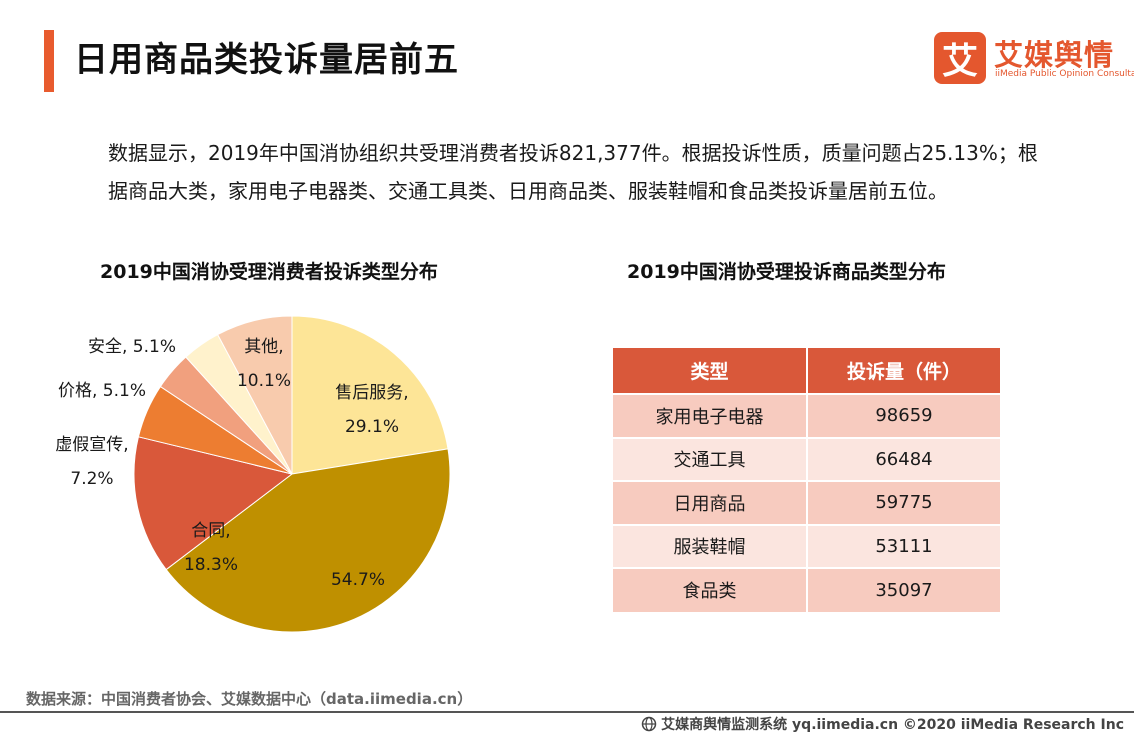  What do you see at coordinates (710, 502) in the screenshot?
I see `table-cell-type: 日用商品` at bounding box center [710, 502].